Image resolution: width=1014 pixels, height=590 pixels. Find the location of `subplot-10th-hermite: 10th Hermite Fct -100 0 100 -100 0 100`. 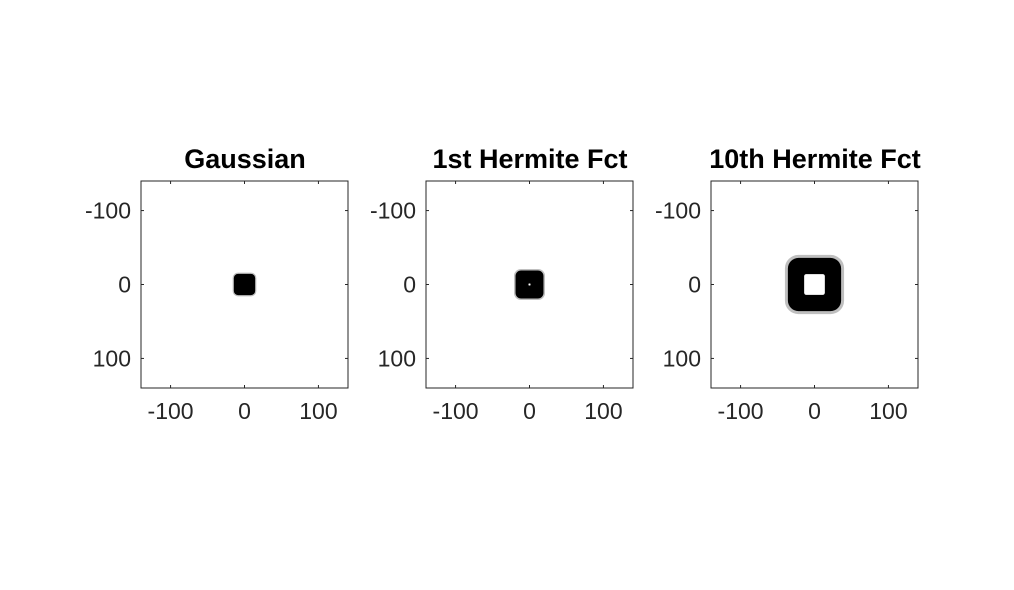

subplot-10th-hermite: 10th Hermite Fct -100 0 100 -100 0 100 is located at coordinates (788, 284).